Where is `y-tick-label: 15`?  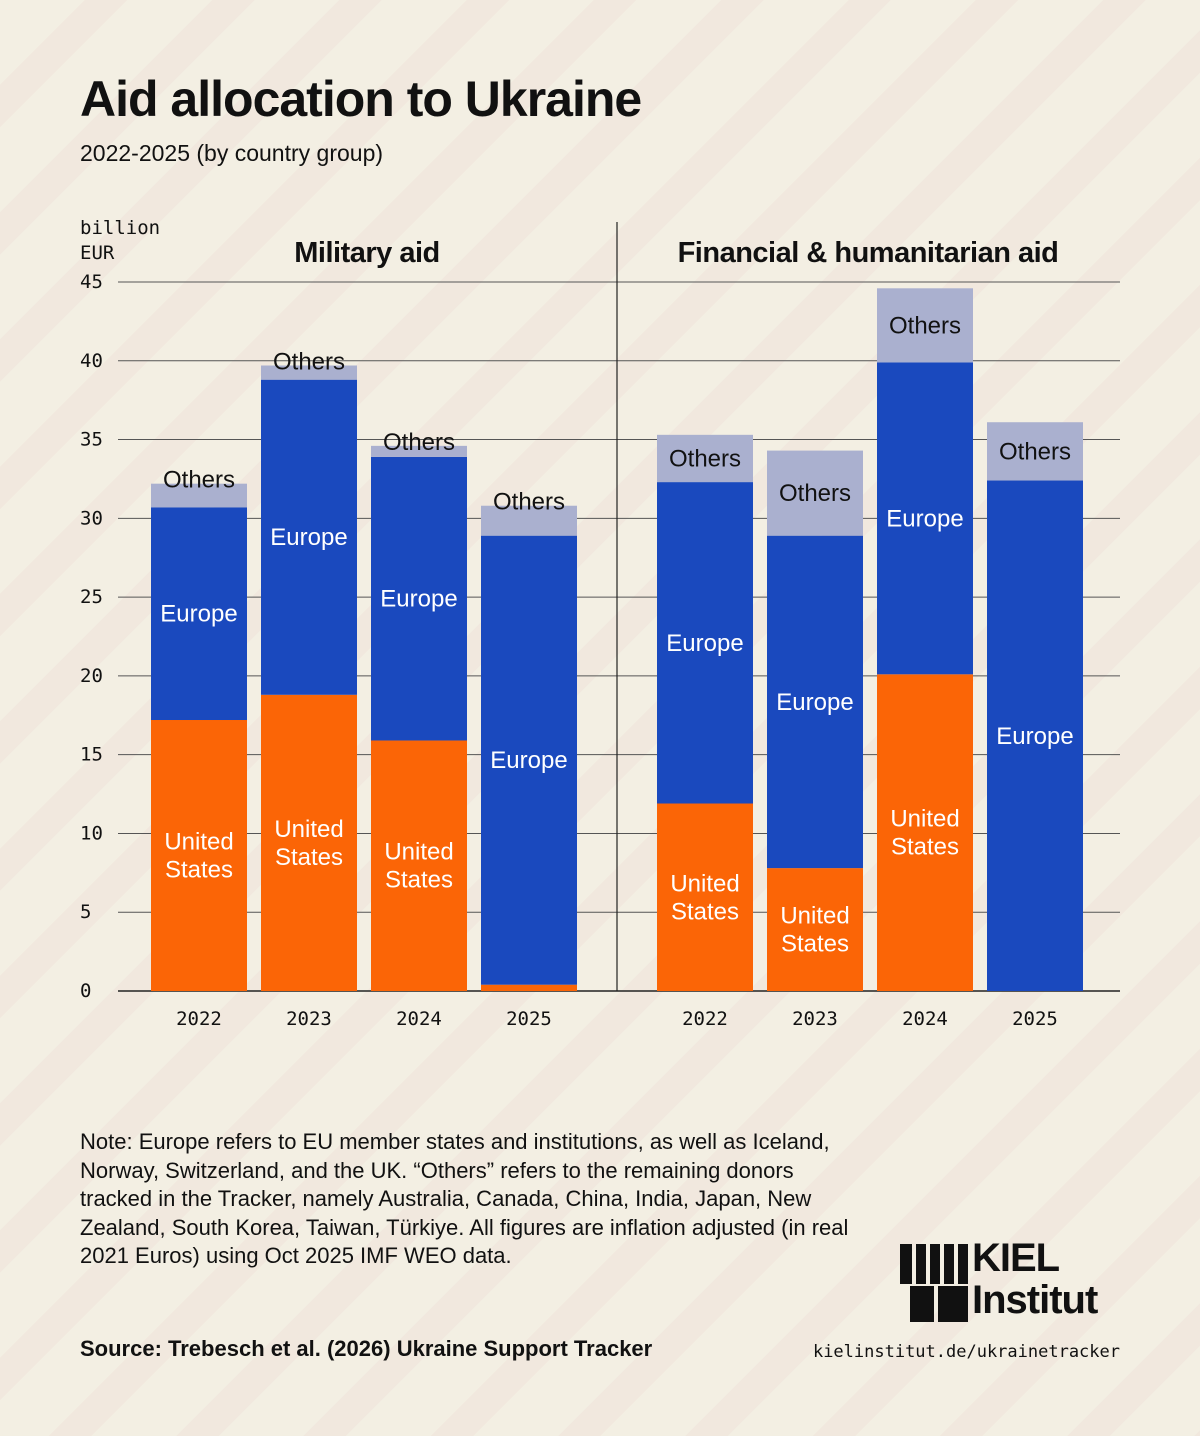
y-tick-label: 15 is located at coordinates (91, 755).